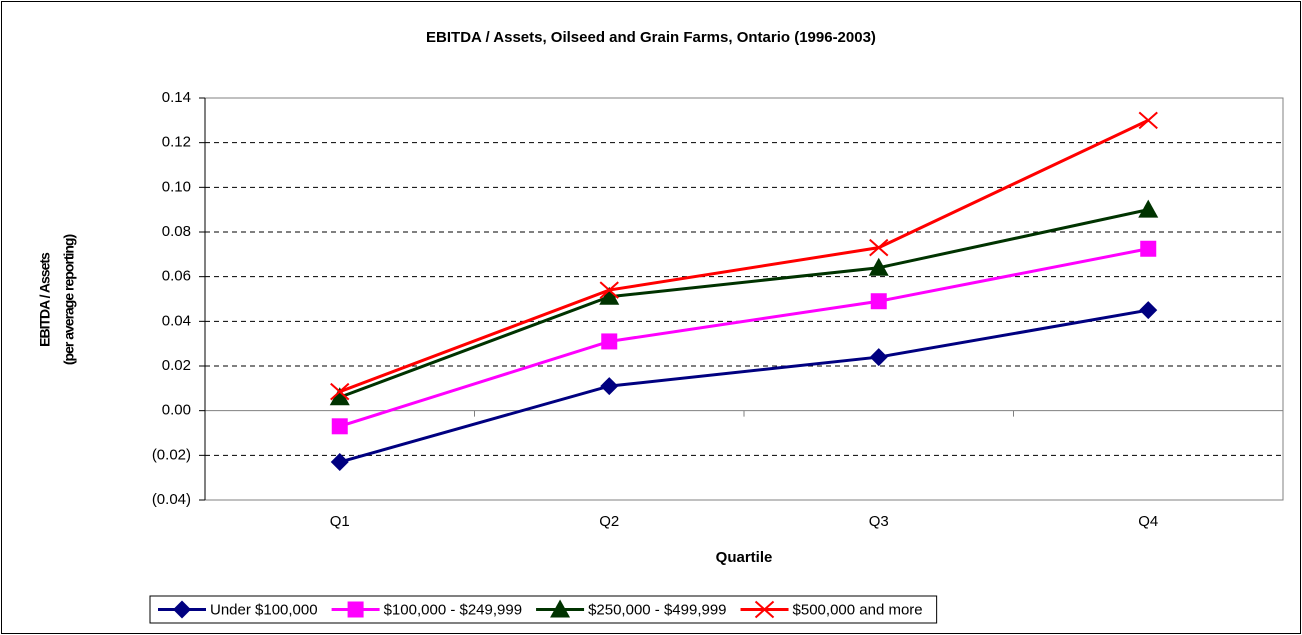 The width and height of the screenshot is (1302, 635). I want to click on y-tick-label: 0.10, so click(176, 186).